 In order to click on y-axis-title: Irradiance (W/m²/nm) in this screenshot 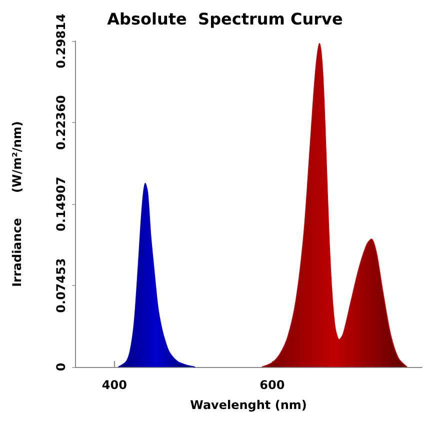, I will do `click(17, 204)`.